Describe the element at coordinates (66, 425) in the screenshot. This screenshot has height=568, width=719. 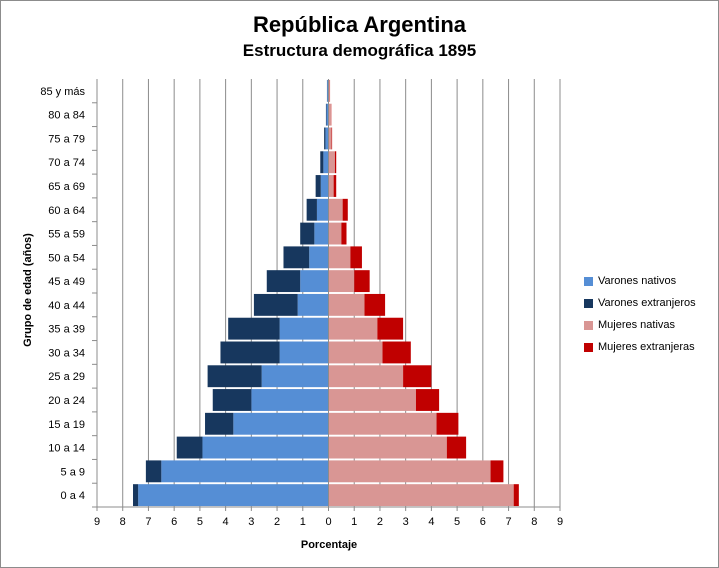
I see `y-tick-label: 15 a 19` at that location.